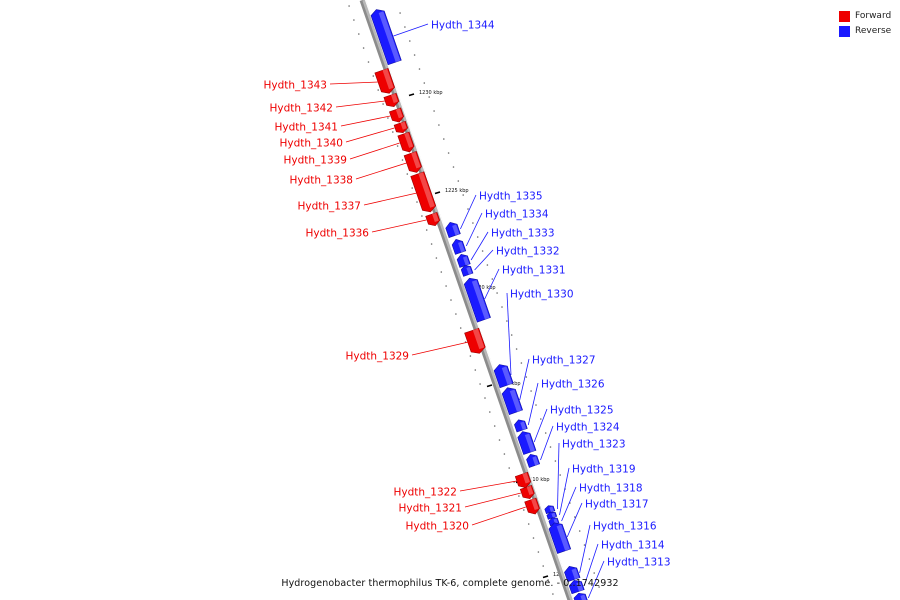  I want to click on reverse-gene-label: Hydth_1319, so click(604, 470).